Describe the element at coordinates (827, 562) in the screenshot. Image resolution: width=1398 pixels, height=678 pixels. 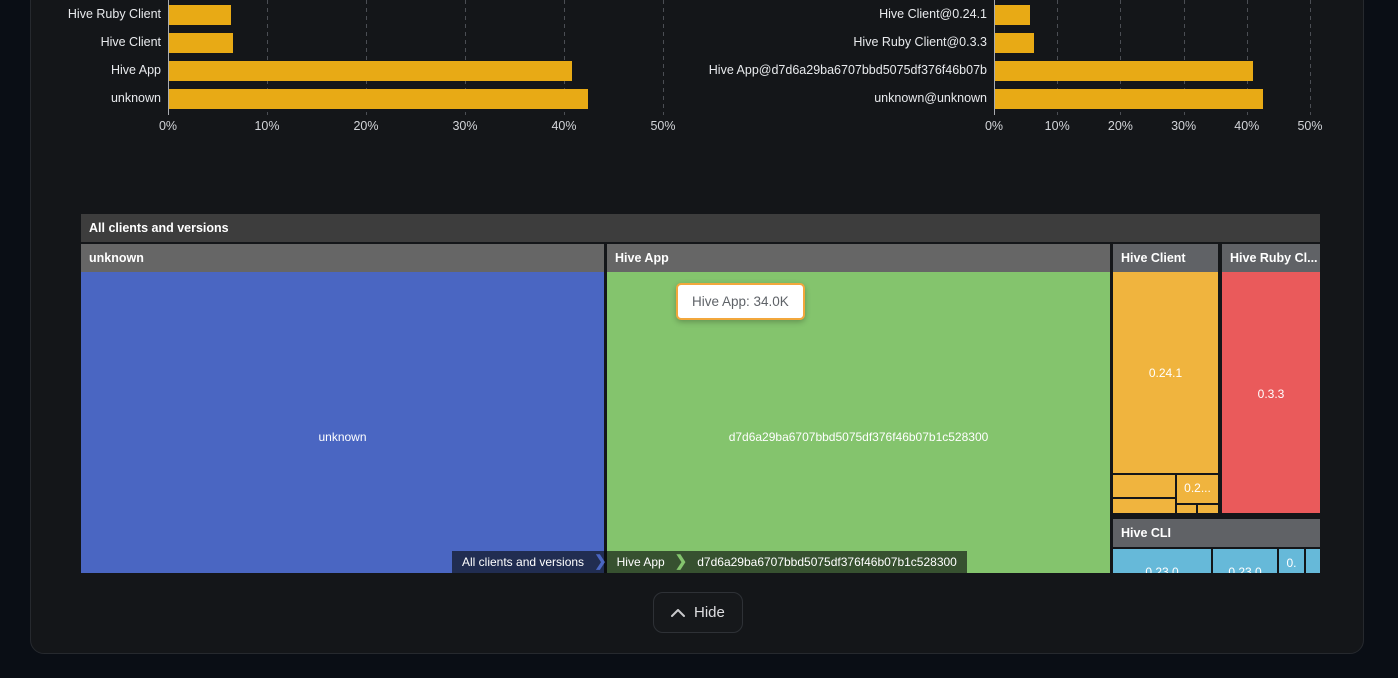
I see `breadcrumb-item: d7d6a29ba6707bbd5075df376f46b07b1c528300` at that location.